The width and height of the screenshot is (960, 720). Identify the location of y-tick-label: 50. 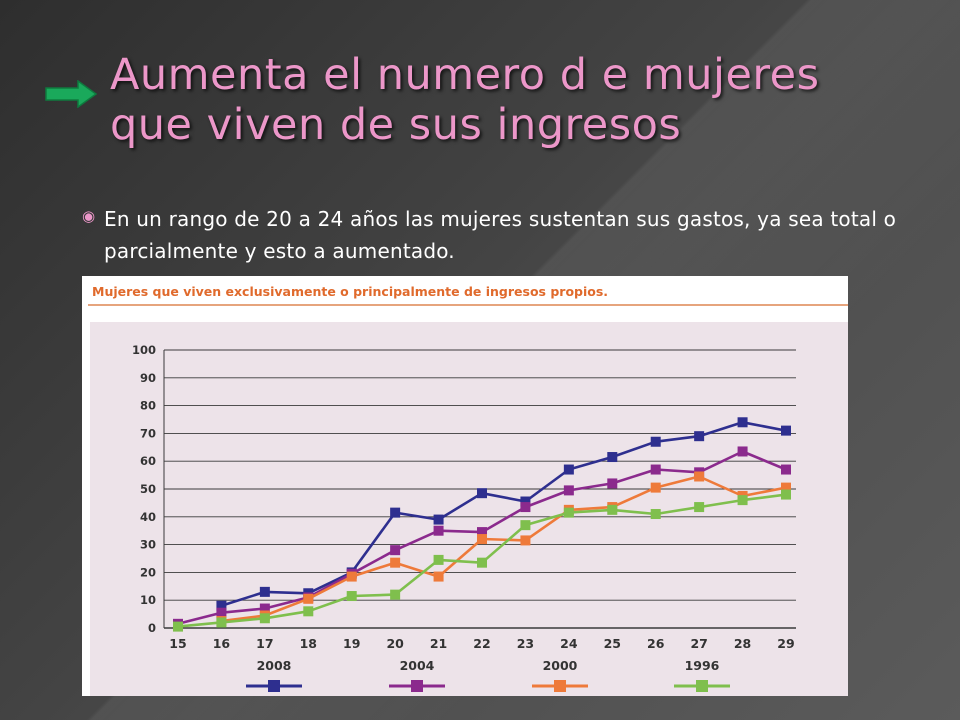
(148, 489).